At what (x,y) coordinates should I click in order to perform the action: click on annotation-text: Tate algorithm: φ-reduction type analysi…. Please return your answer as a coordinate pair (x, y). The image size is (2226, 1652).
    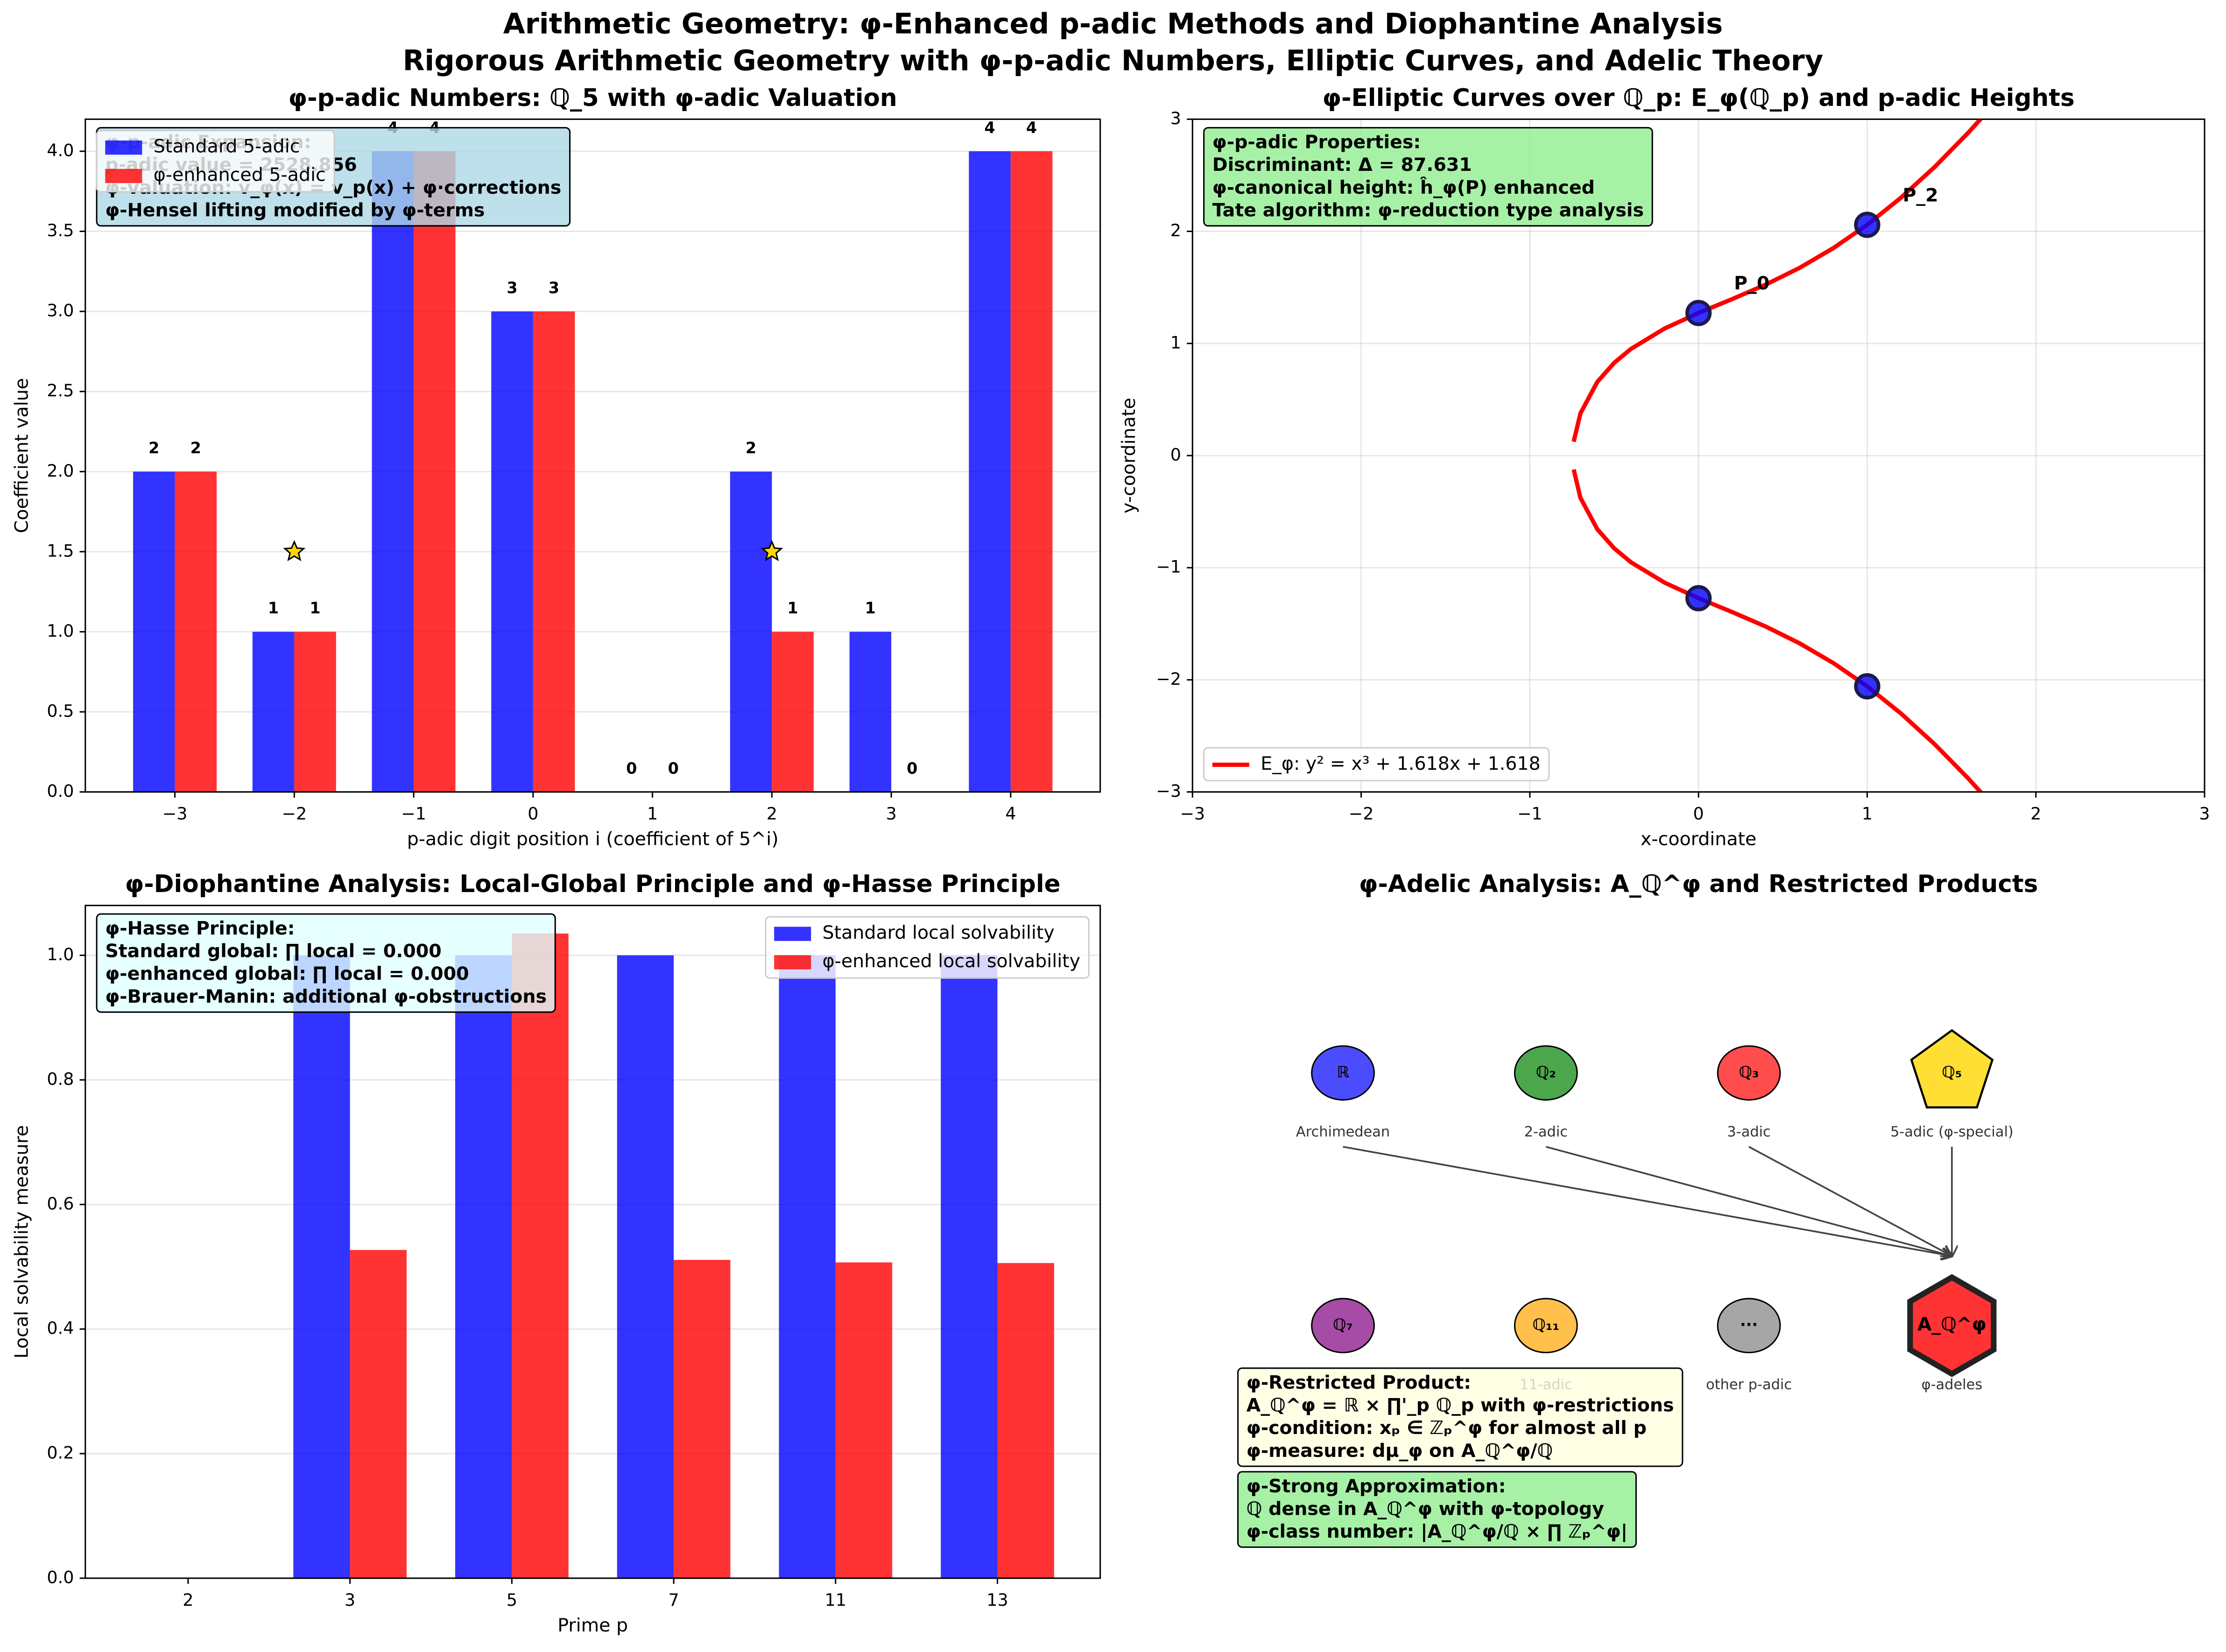
    Looking at the image, I should click on (1428, 210).